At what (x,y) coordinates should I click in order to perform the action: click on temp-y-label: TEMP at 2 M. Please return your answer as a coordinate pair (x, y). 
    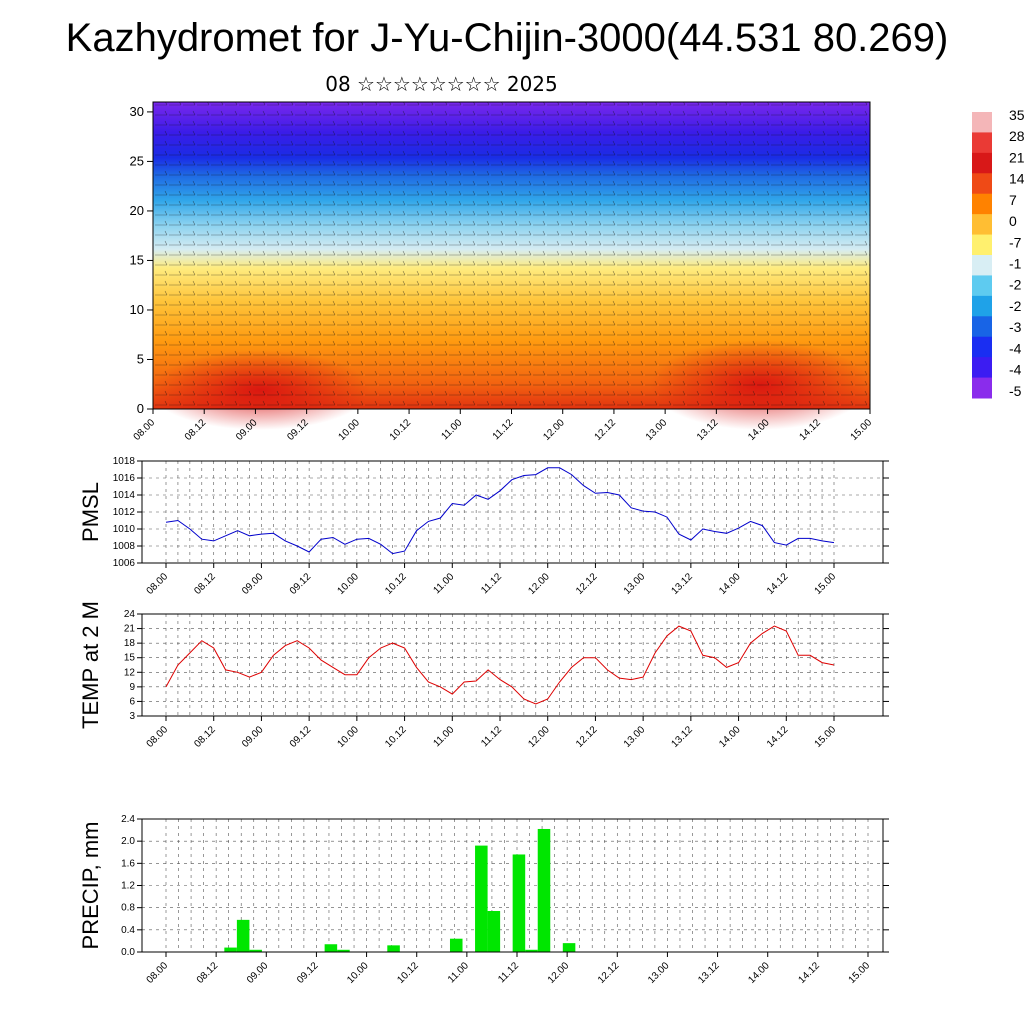
    Looking at the image, I should click on (90, 665).